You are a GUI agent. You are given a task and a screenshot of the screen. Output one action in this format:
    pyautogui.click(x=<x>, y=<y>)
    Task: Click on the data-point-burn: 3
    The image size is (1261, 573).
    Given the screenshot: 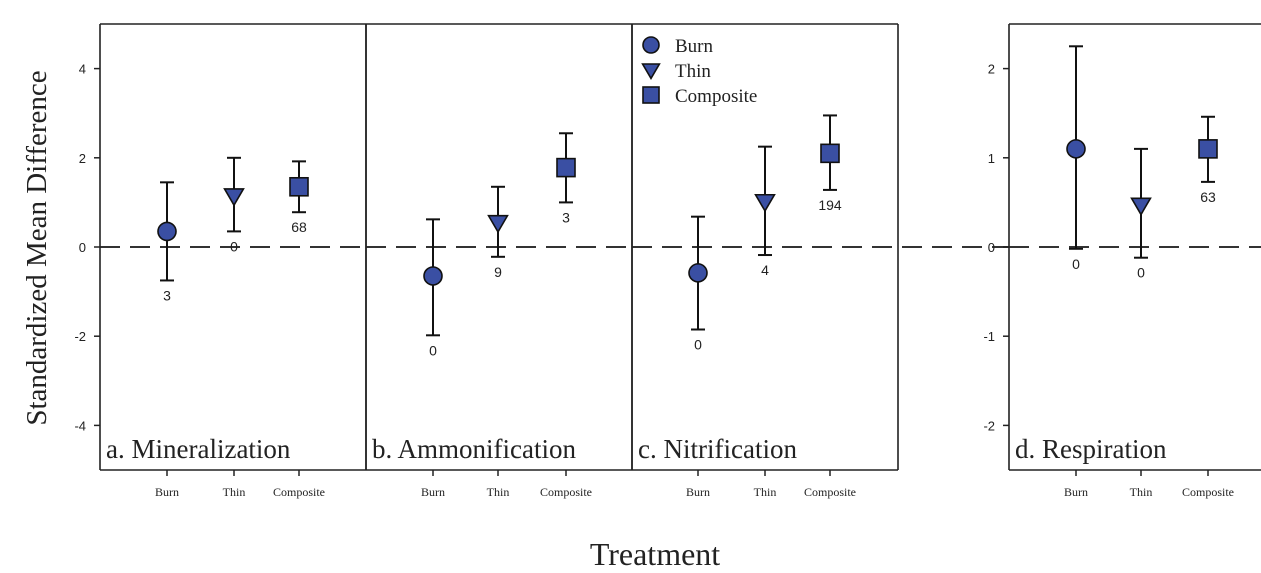 What is the action you would take?
    pyautogui.click(x=167, y=242)
    